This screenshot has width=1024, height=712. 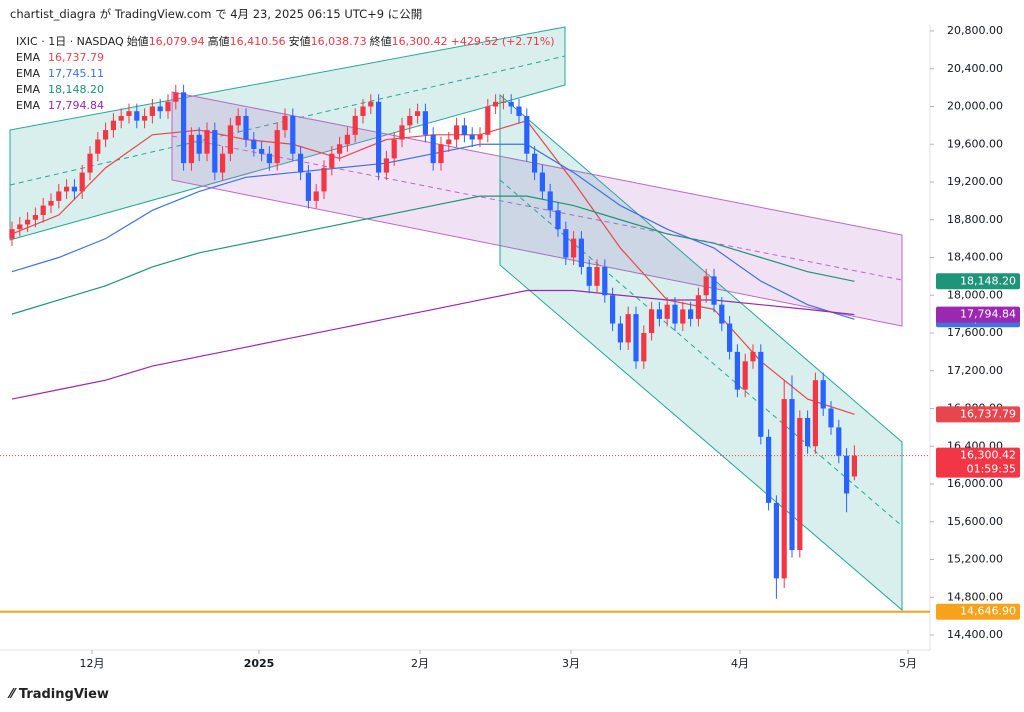 I want to click on y-tick-label: 20,000.00, so click(x=975, y=106).